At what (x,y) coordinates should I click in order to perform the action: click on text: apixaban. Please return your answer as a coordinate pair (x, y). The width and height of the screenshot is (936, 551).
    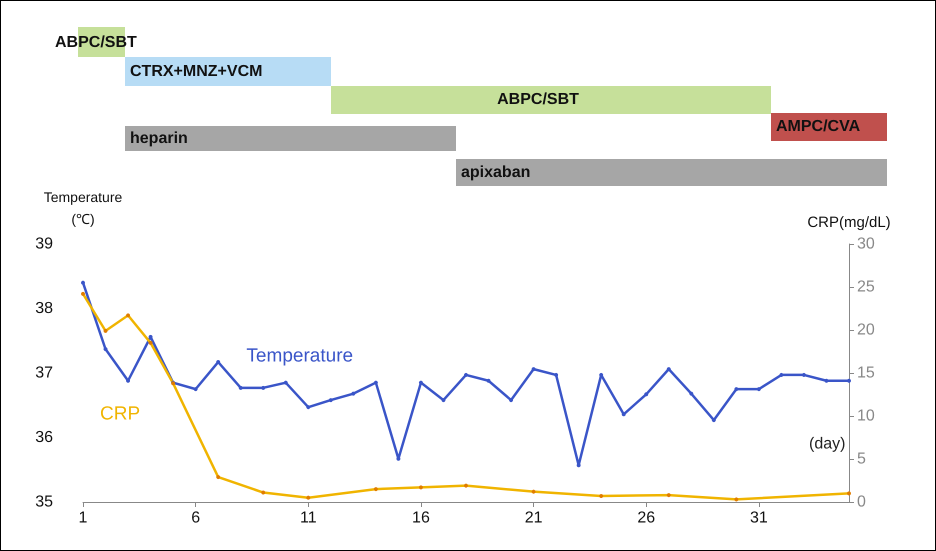
    Looking at the image, I should click on (495, 173).